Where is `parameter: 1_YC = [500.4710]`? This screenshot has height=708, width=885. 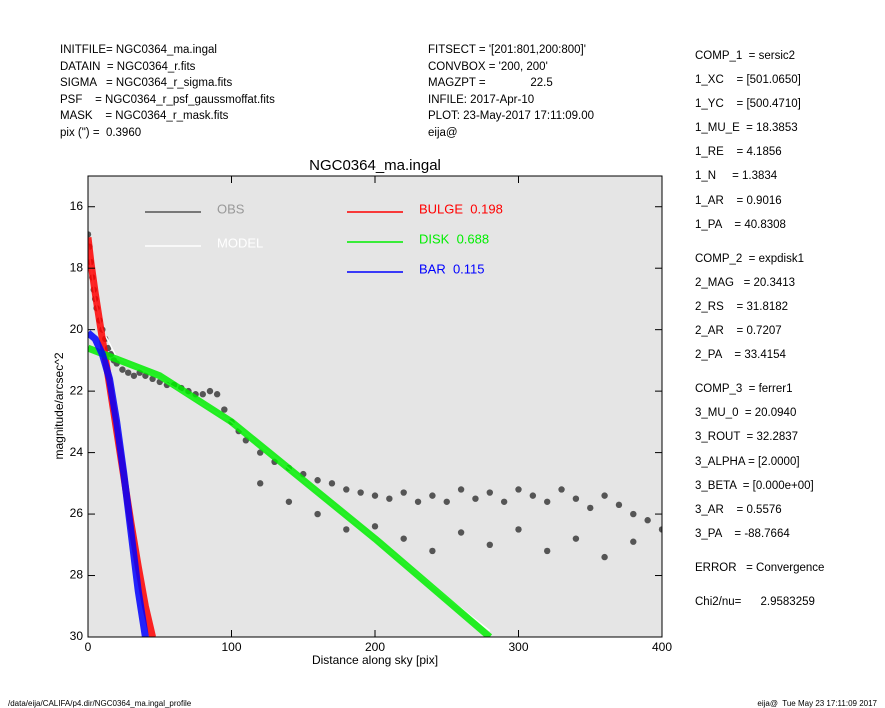 parameter: 1_YC = [500.4710] is located at coordinates (748, 104).